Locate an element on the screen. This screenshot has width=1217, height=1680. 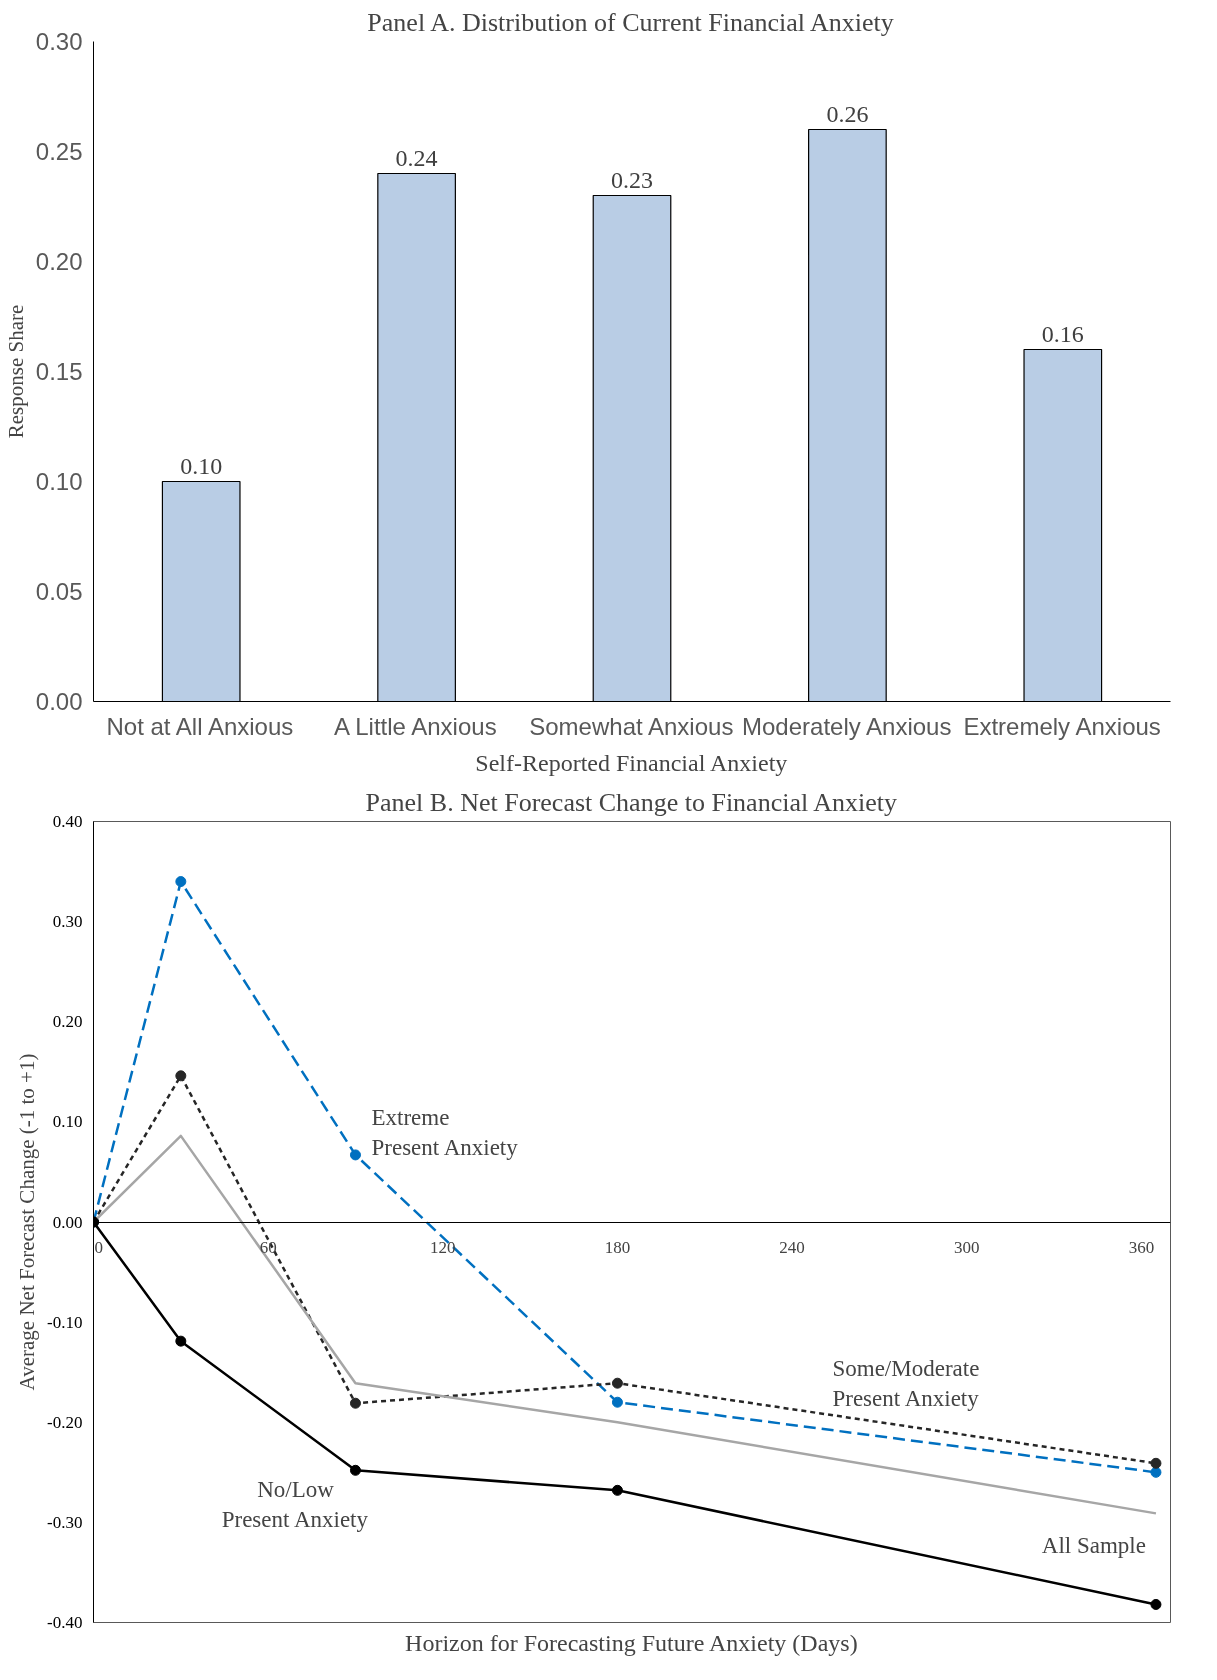
x-axis-title: Horizon for Forecasting Future Anxiety (Days) is located at coordinates (631, 1642).